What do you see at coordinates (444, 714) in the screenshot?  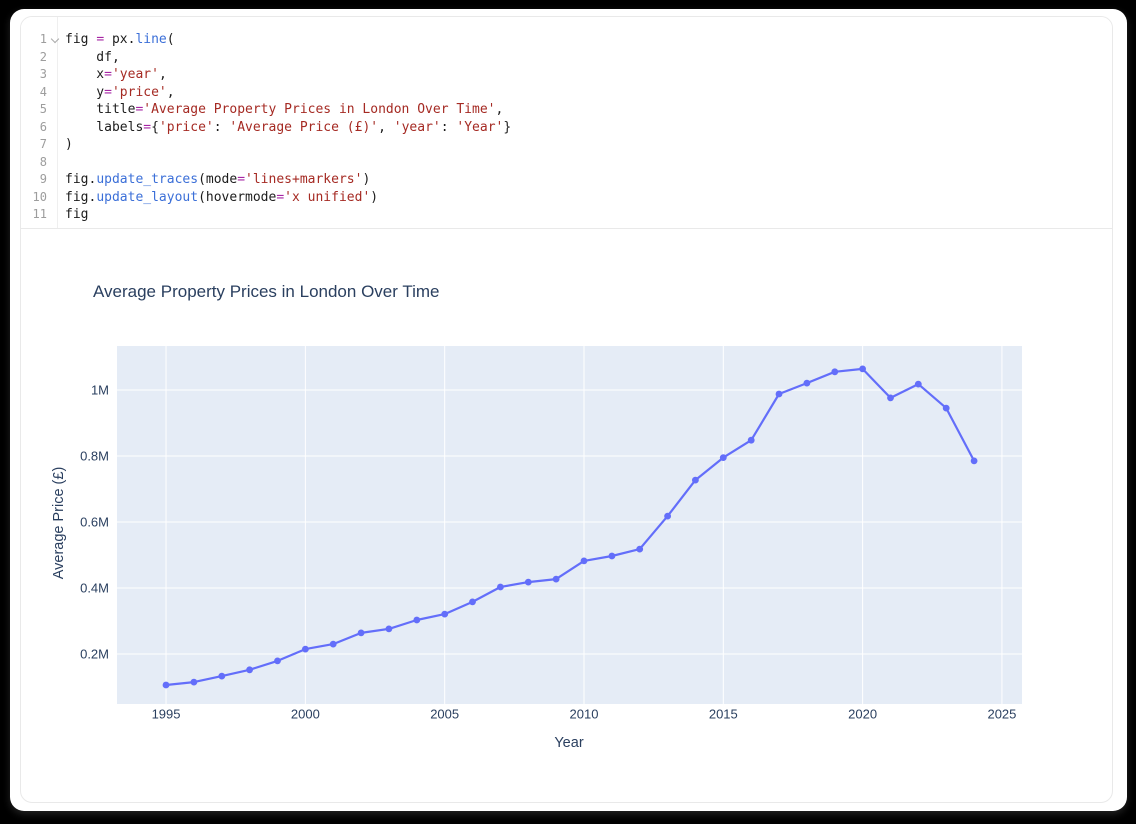 I see `x-tick-label: 2005` at bounding box center [444, 714].